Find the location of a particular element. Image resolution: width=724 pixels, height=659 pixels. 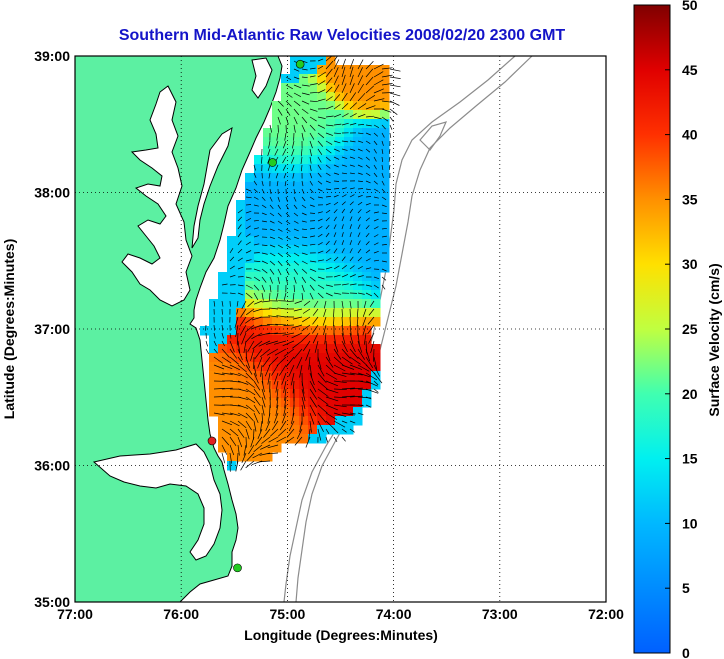

x-tick-label: 73:00 is located at coordinates (500, 614).